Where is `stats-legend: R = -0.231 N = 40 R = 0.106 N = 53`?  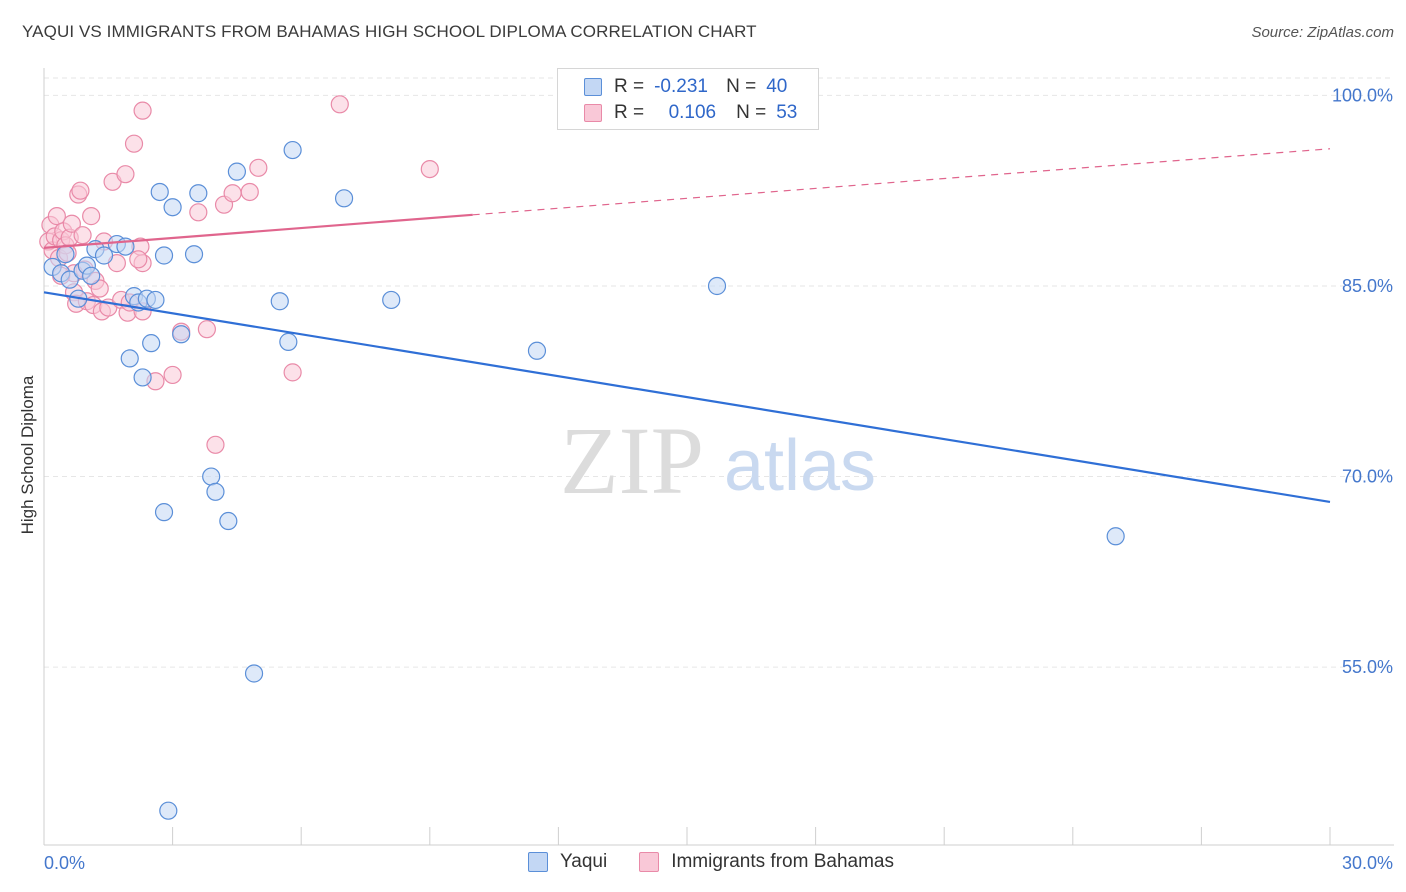 stats-legend: R = -0.231 N = 40 R = 0.106 N = 53 is located at coordinates (688, 99).